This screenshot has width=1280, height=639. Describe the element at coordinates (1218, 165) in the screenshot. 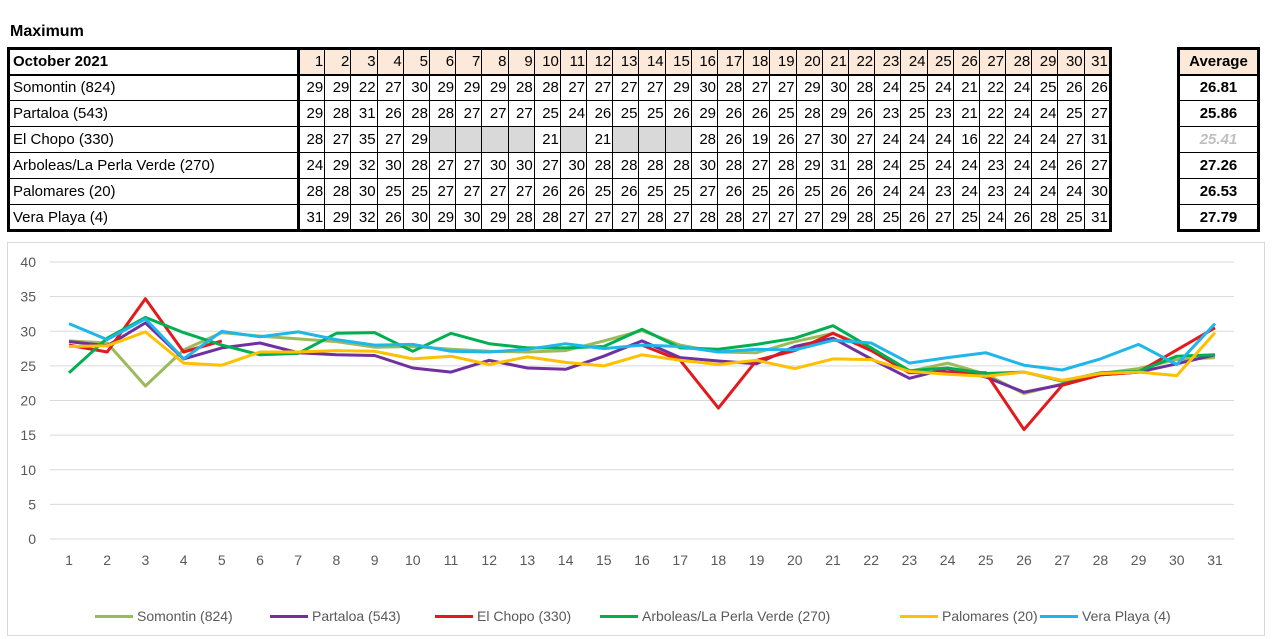

I see `average-row: 27.26` at that location.